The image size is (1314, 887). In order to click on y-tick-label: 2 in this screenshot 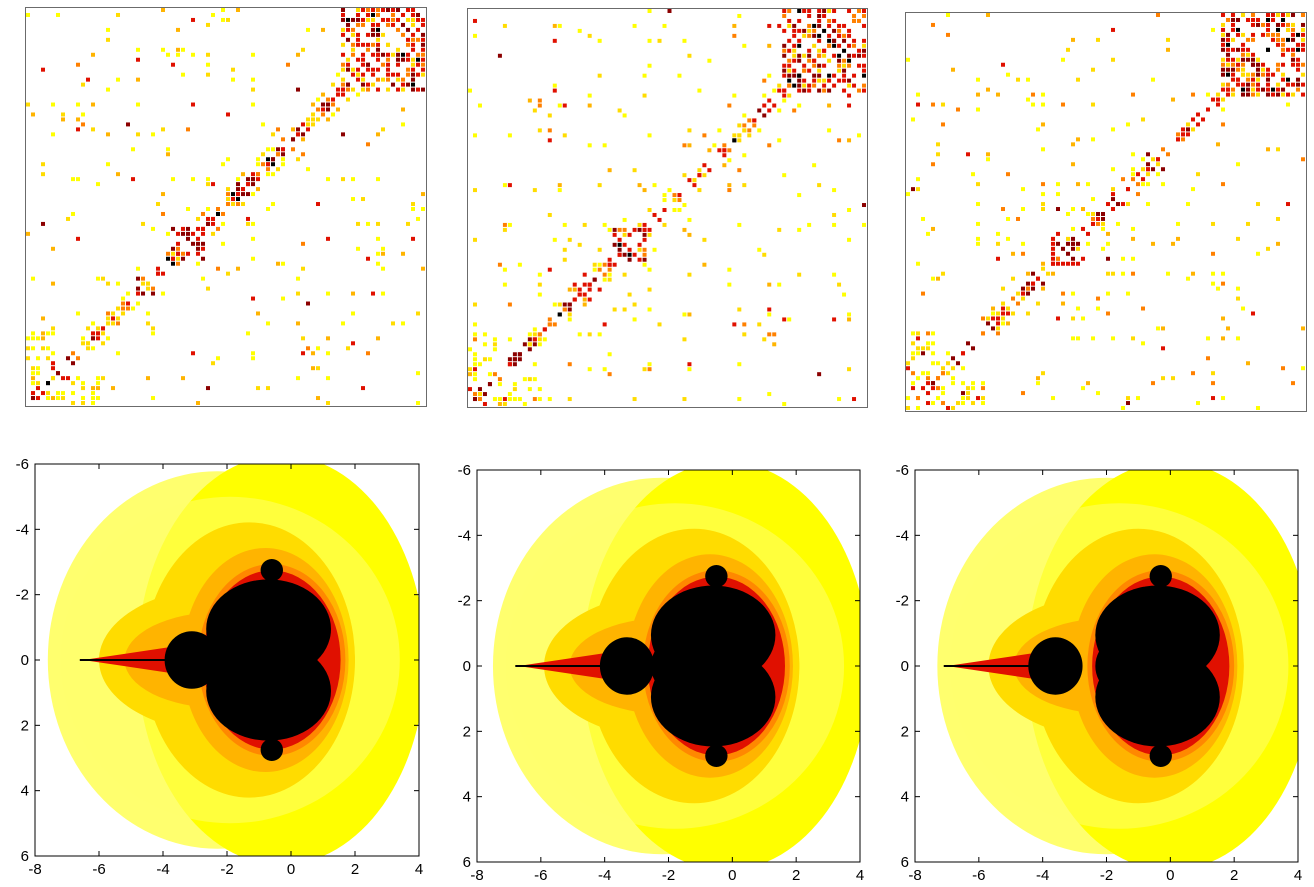, I will do `click(25, 725)`.